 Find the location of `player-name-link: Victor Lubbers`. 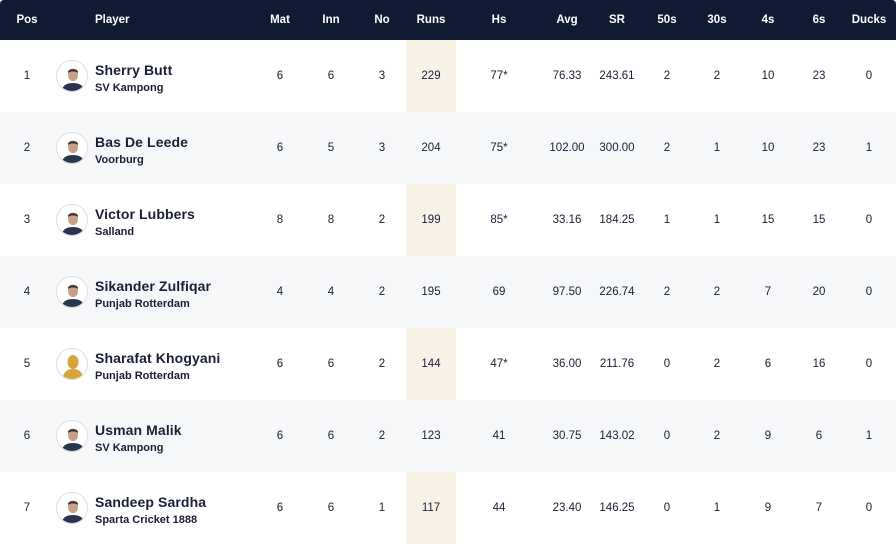

player-name-link: Victor Lubbers is located at coordinates (145, 214).